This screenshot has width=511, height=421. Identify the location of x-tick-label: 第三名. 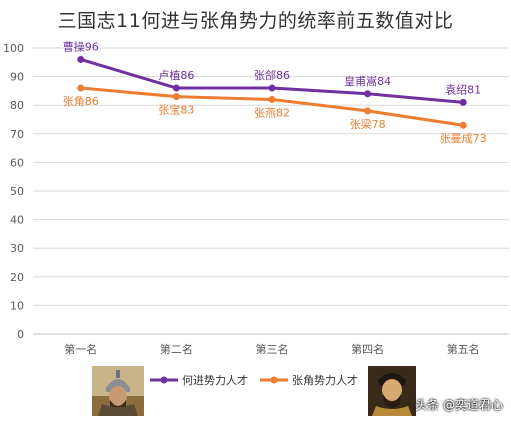
(272, 349).